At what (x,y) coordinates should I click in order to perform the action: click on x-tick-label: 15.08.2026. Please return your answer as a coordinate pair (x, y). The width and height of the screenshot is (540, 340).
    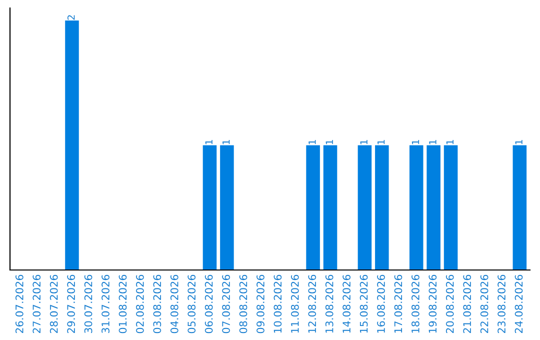
    Looking at the image, I should click on (364, 303).